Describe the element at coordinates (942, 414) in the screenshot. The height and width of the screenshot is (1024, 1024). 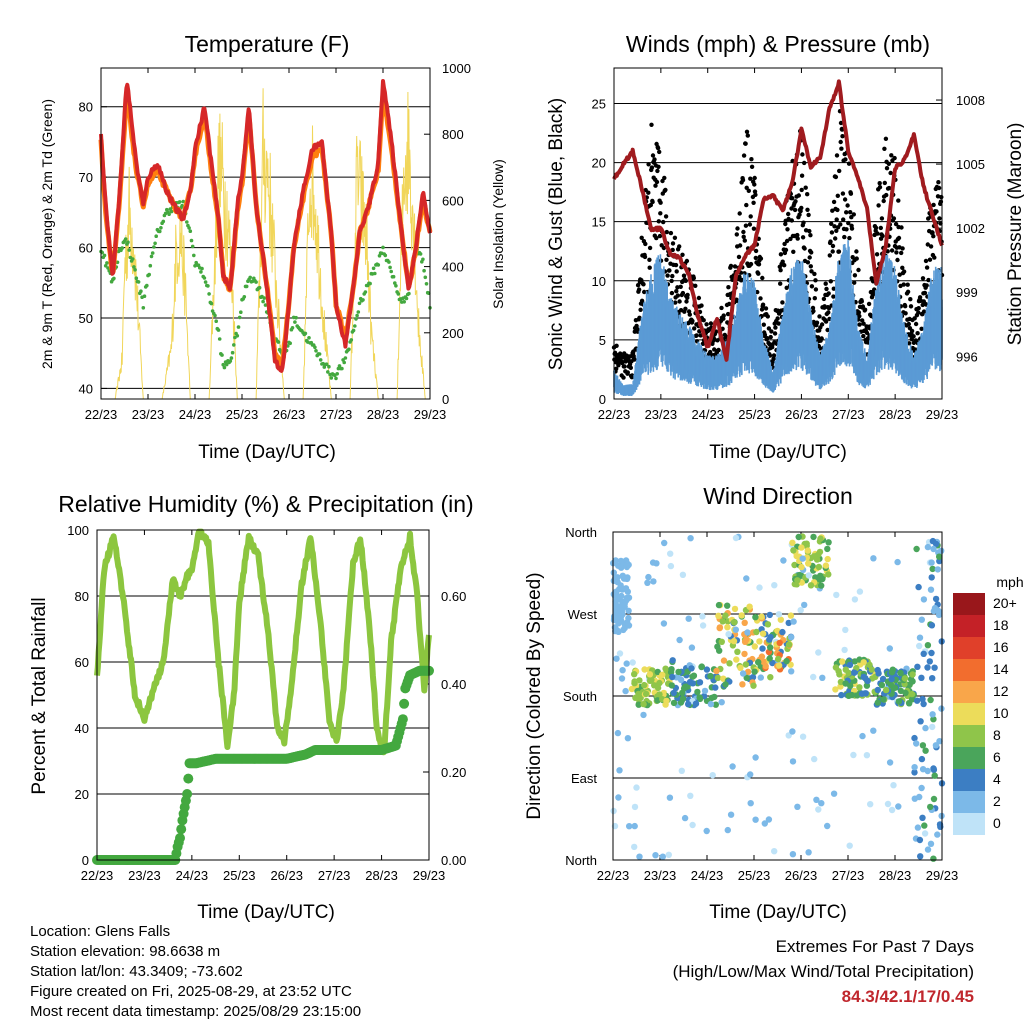
I see `x-tick-label: 29/23` at that location.